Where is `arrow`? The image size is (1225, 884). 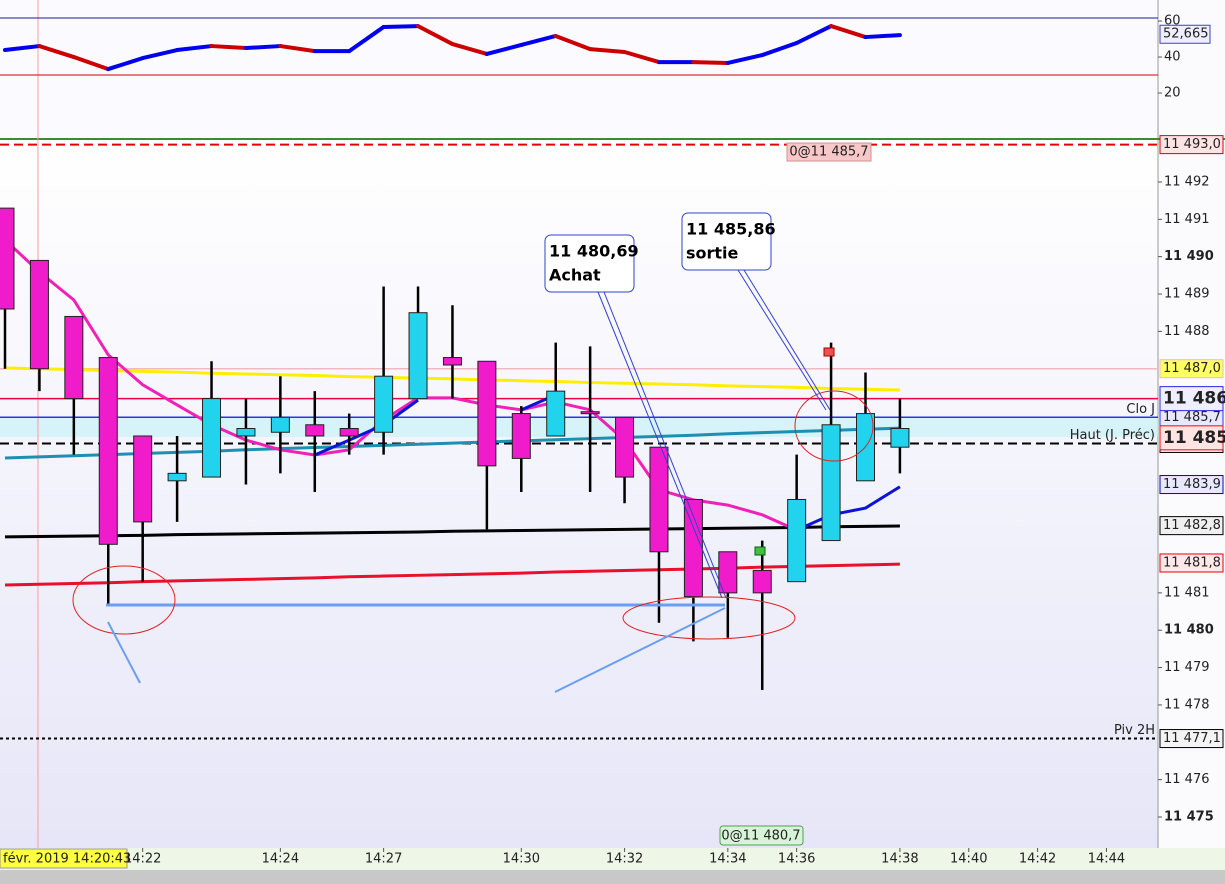
arrow is located at coordinates (124, 652).